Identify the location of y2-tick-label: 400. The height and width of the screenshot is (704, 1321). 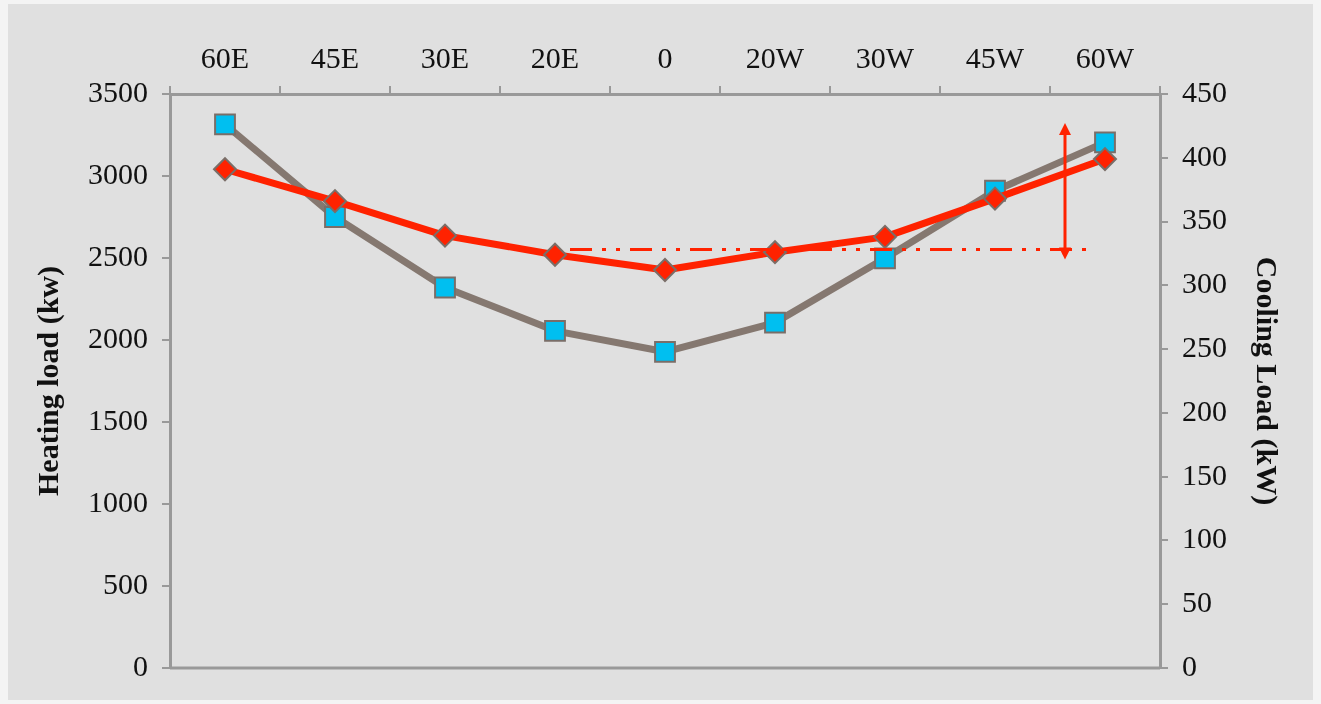
(1204, 155).